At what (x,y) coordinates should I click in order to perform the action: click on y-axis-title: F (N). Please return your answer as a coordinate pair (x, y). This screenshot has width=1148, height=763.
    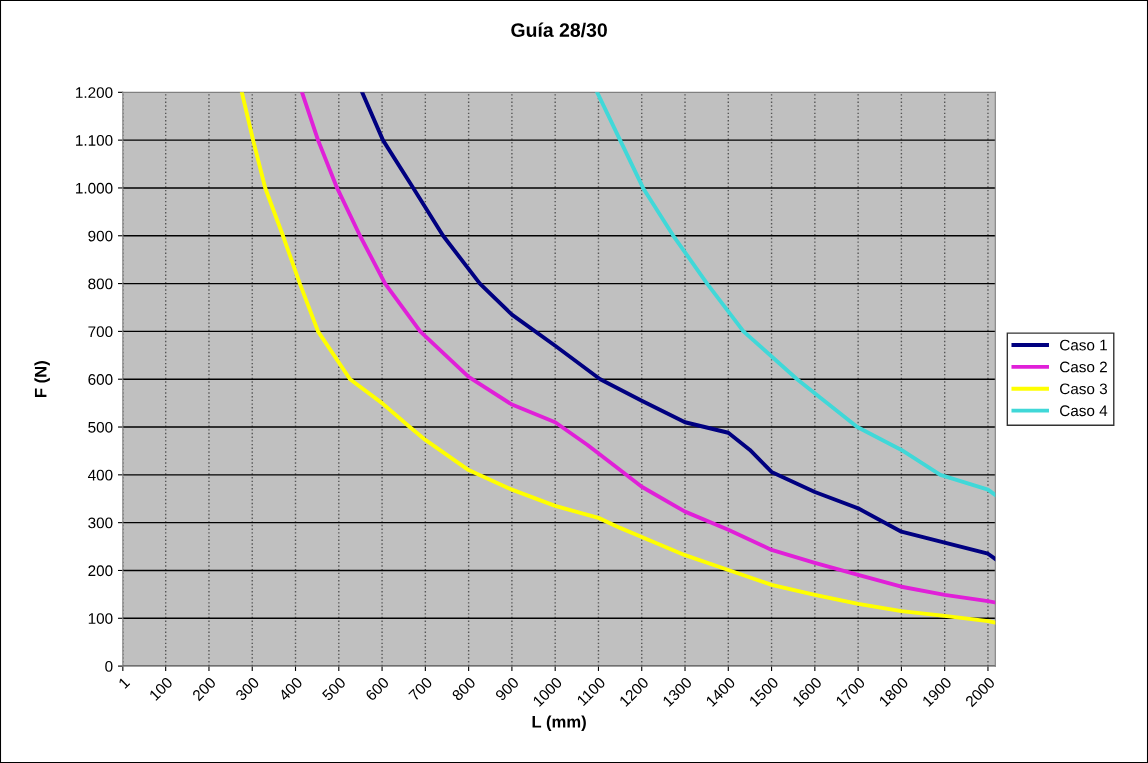
    Looking at the image, I should click on (42, 379).